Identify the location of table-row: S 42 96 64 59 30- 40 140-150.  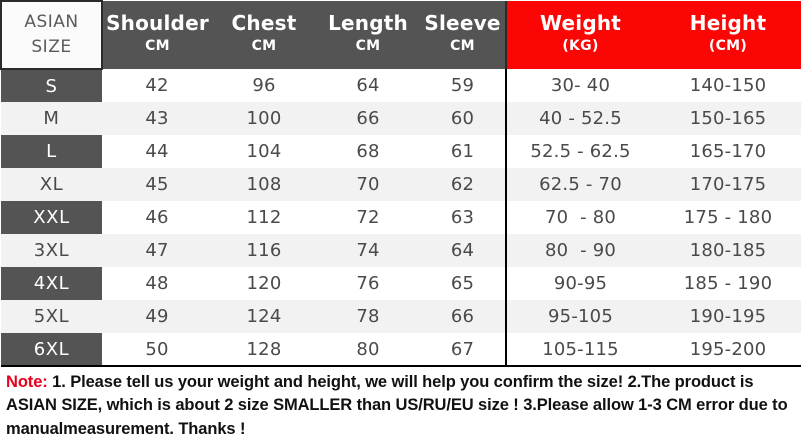
(401, 85).